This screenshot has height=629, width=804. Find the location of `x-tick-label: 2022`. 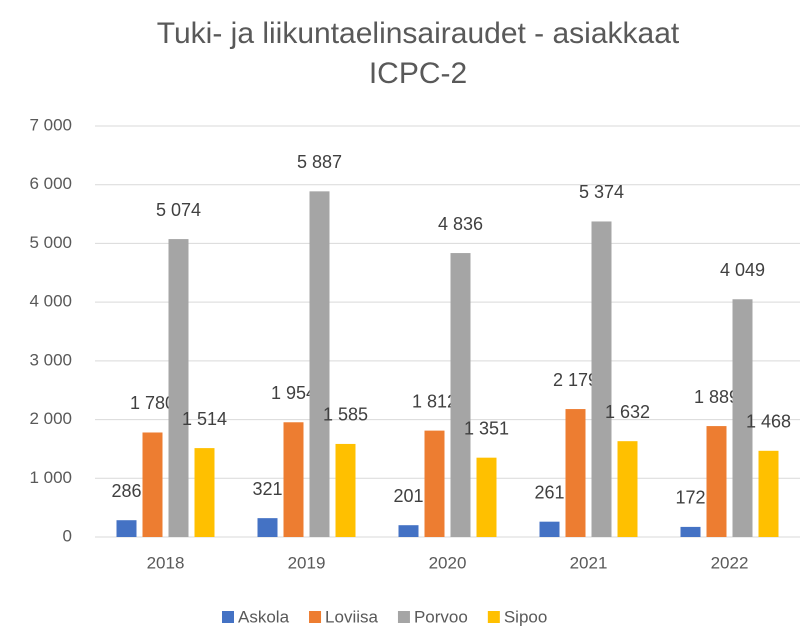

x-tick-label: 2022 is located at coordinates (730, 562).